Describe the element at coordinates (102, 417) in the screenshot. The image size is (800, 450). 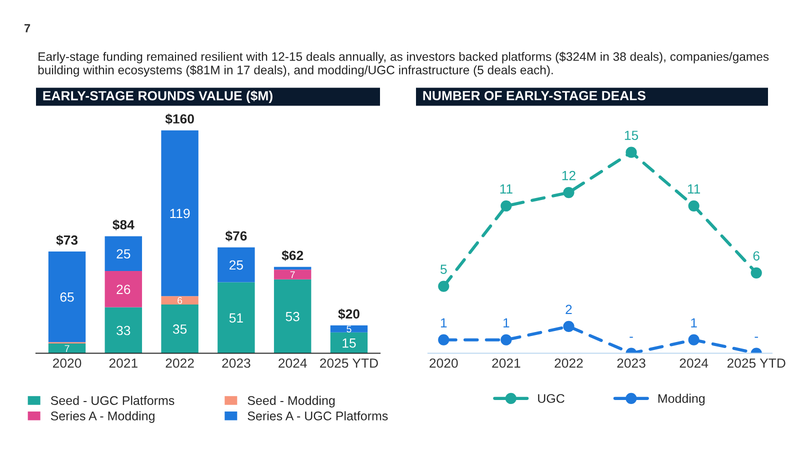
I see `legend-label: Series A - Modding` at that location.